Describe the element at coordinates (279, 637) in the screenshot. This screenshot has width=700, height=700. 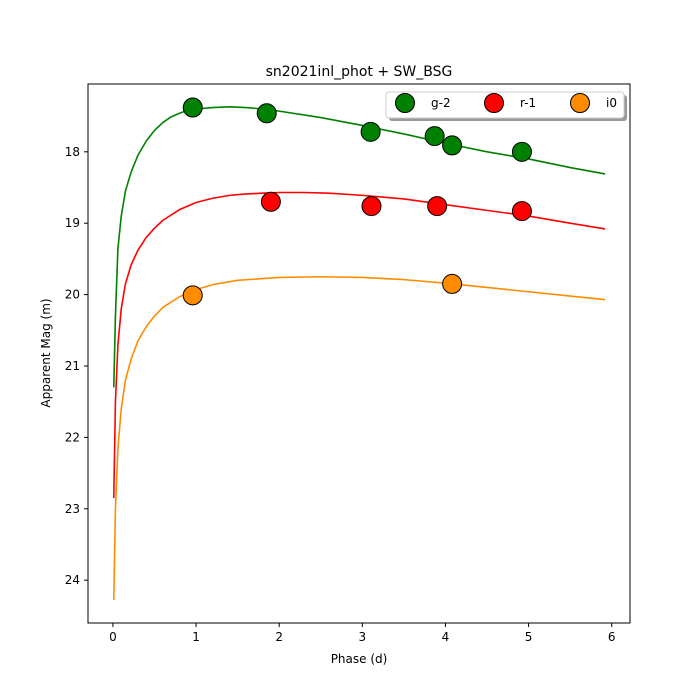
I see `x-tick-label: 2` at that location.